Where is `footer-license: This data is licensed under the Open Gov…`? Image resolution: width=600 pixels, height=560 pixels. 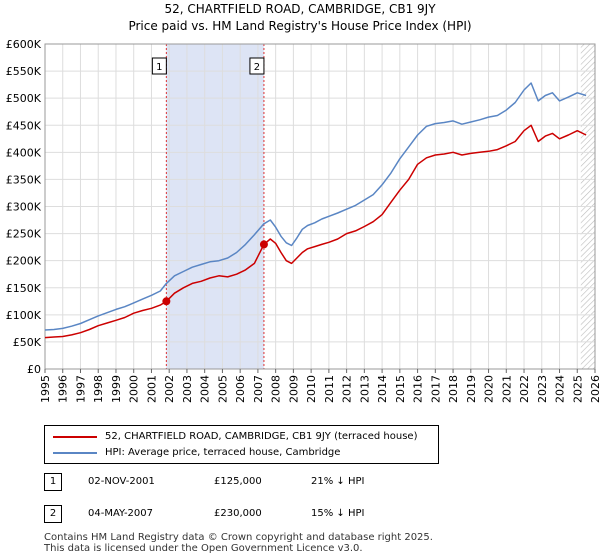
footer-license: This data is licensed under the Open Gov… is located at coordinates (203, 548).